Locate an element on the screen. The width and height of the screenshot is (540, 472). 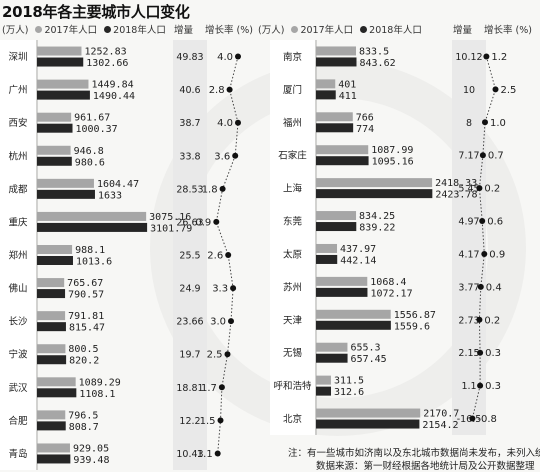
left-city-column is located at coordinates (18, 255).